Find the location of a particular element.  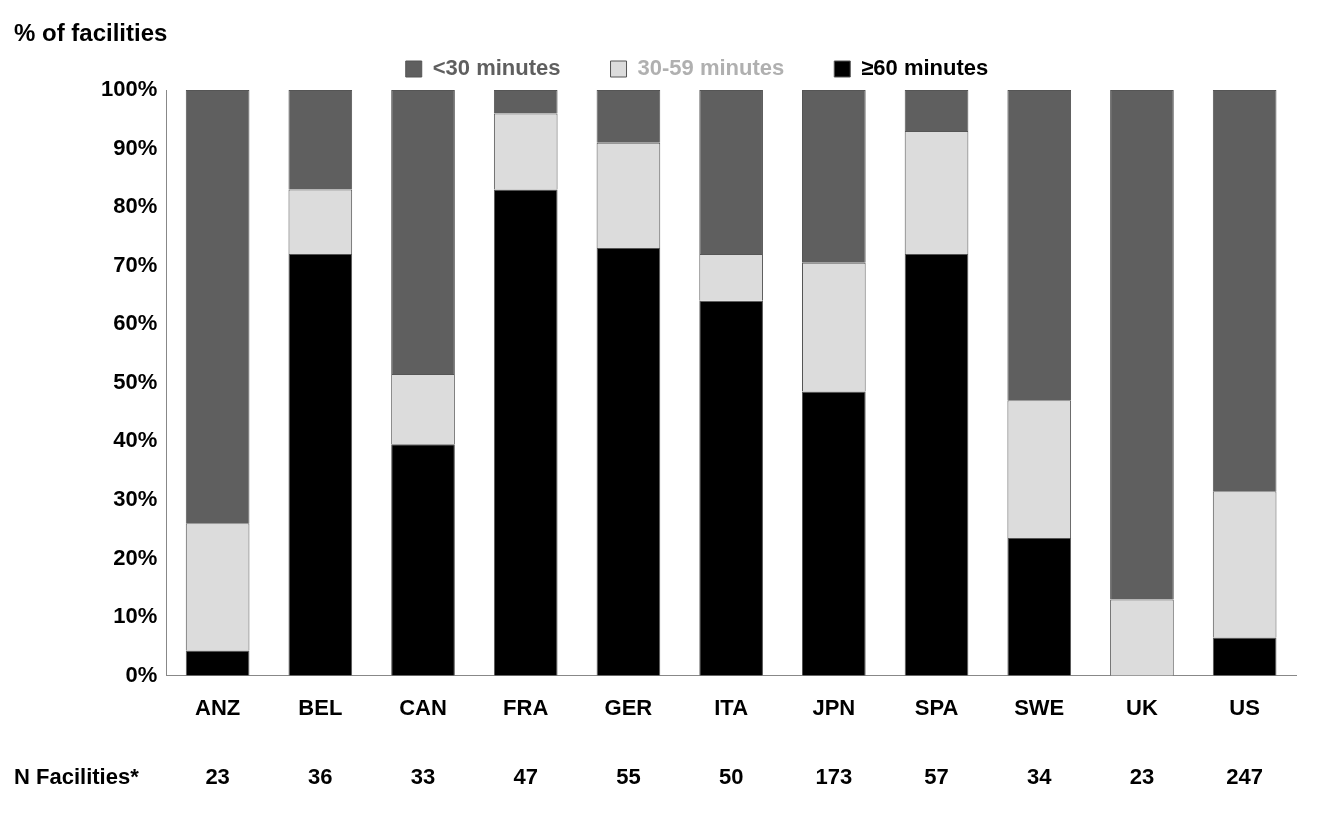

x-tick-label: GER is located at coordinates (628, 707).